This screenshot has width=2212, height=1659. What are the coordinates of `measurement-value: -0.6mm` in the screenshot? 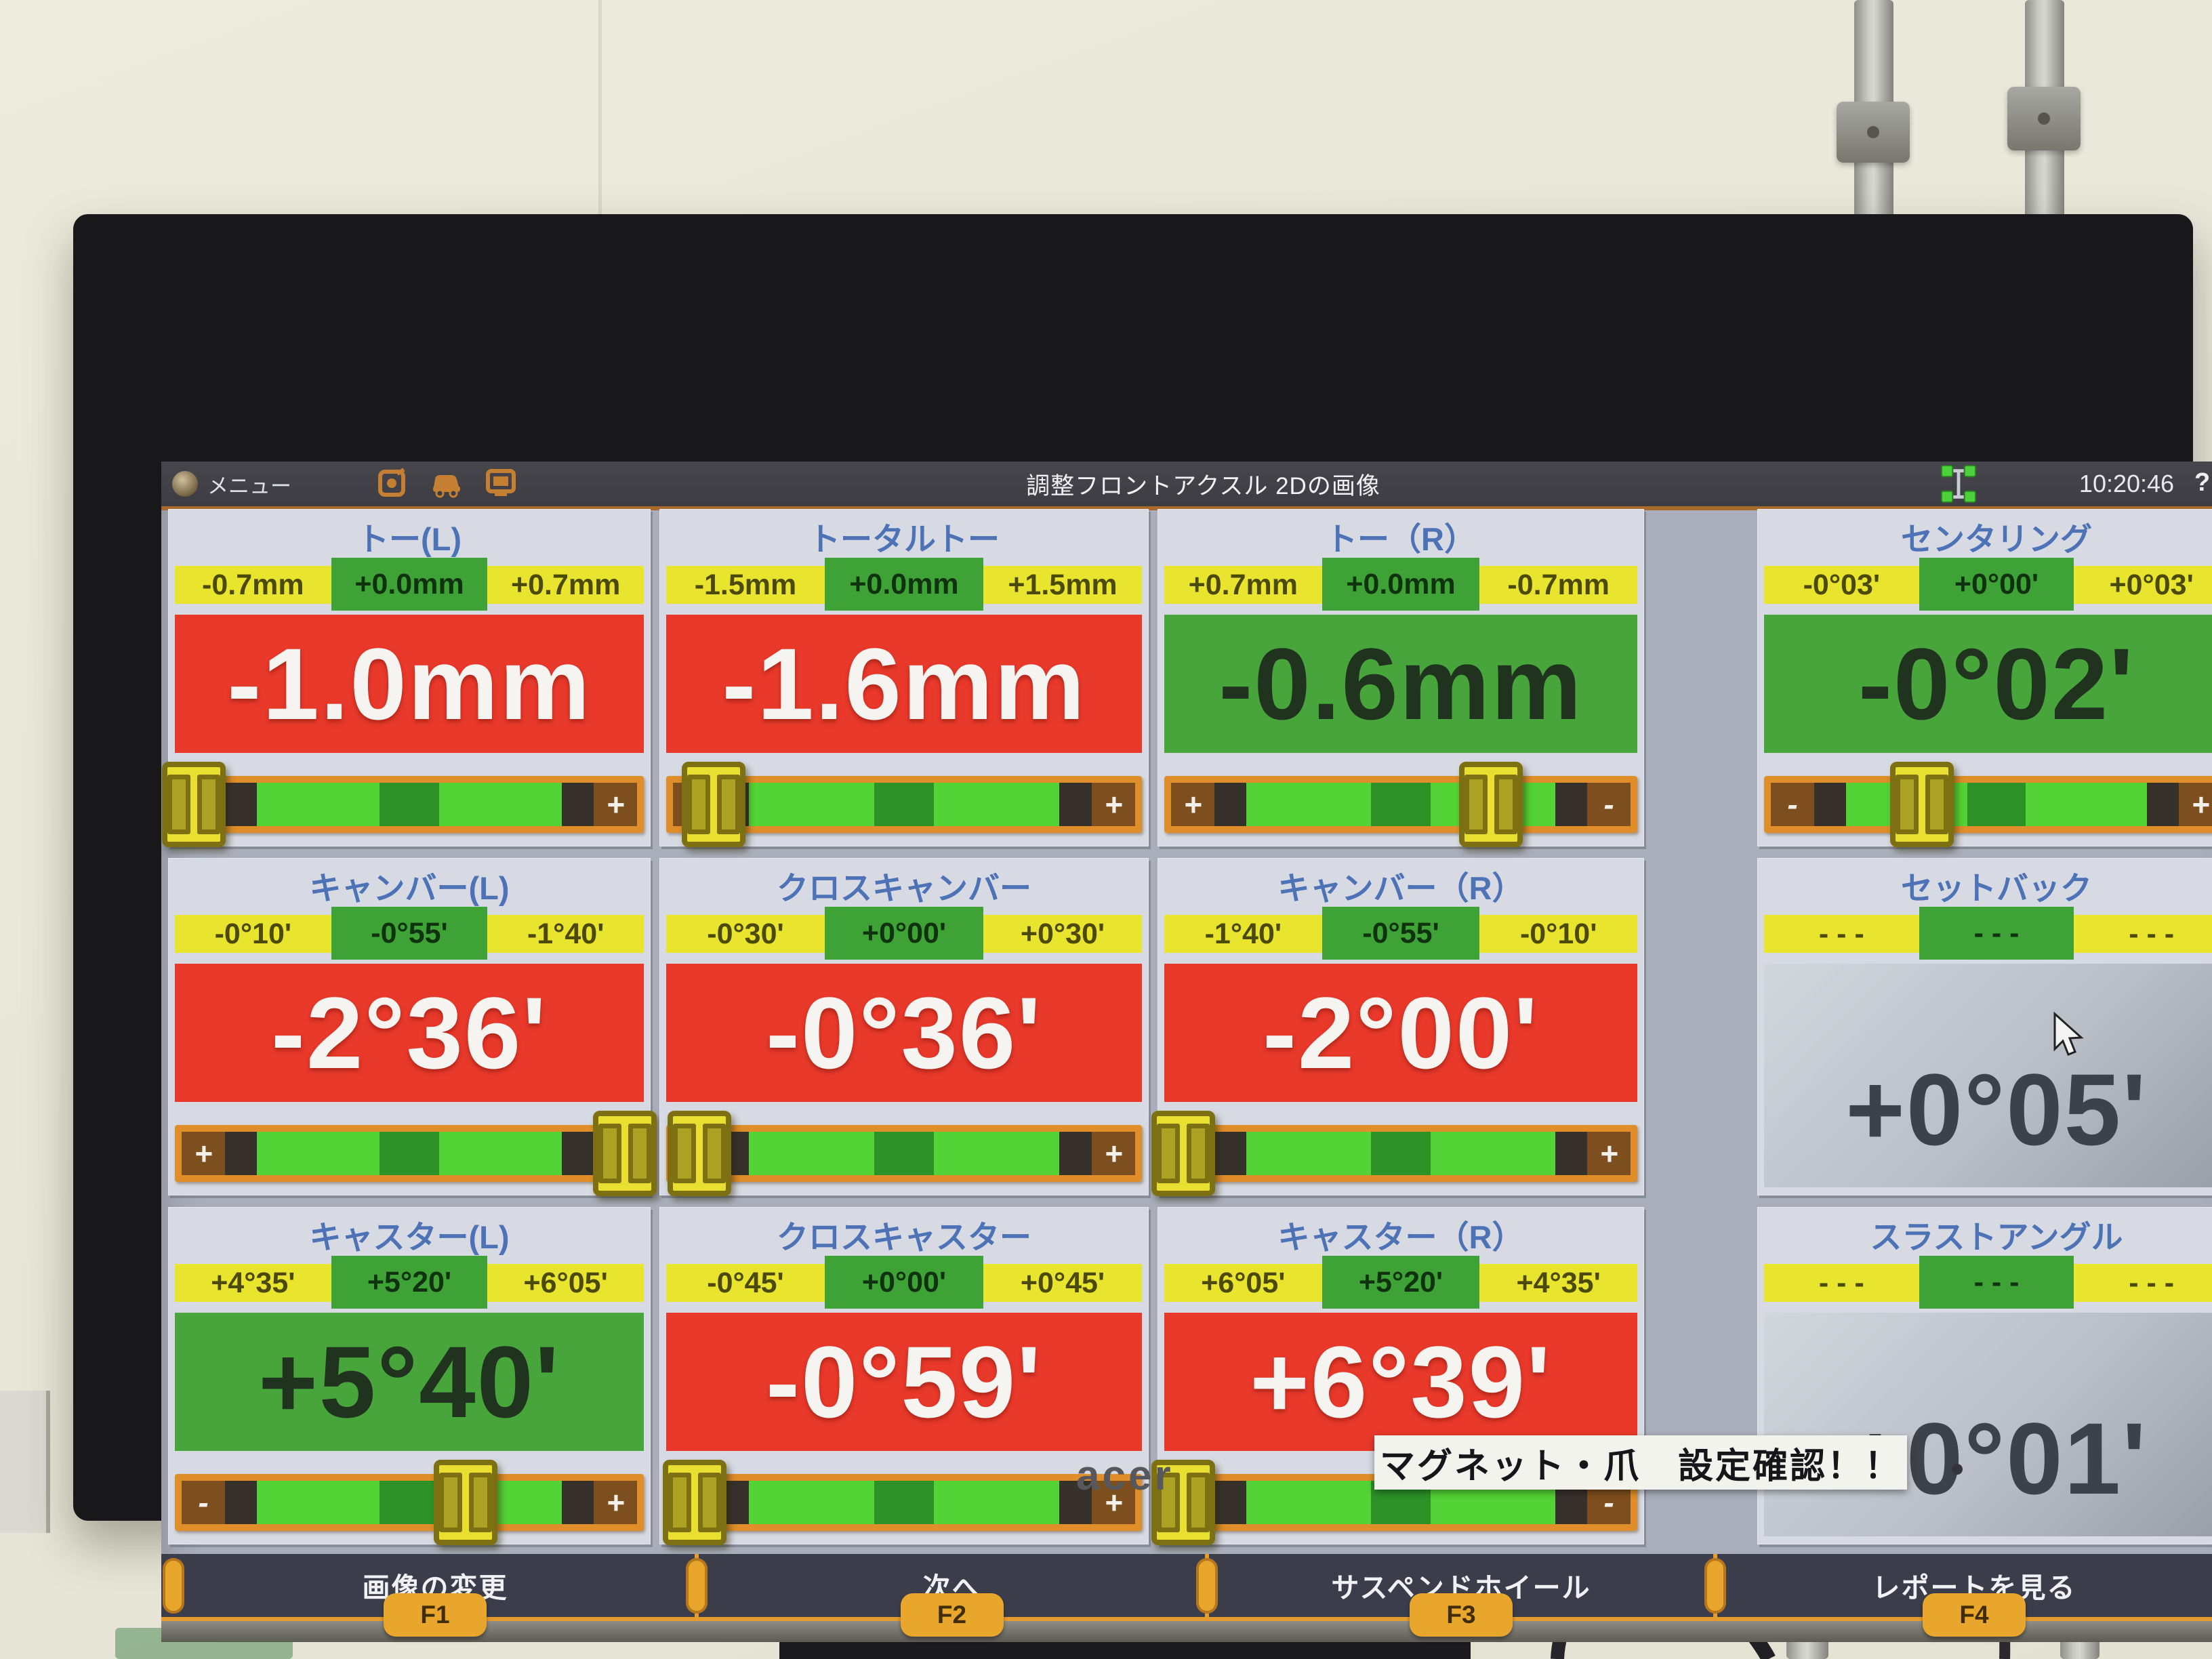 It's located at (1400, 684).